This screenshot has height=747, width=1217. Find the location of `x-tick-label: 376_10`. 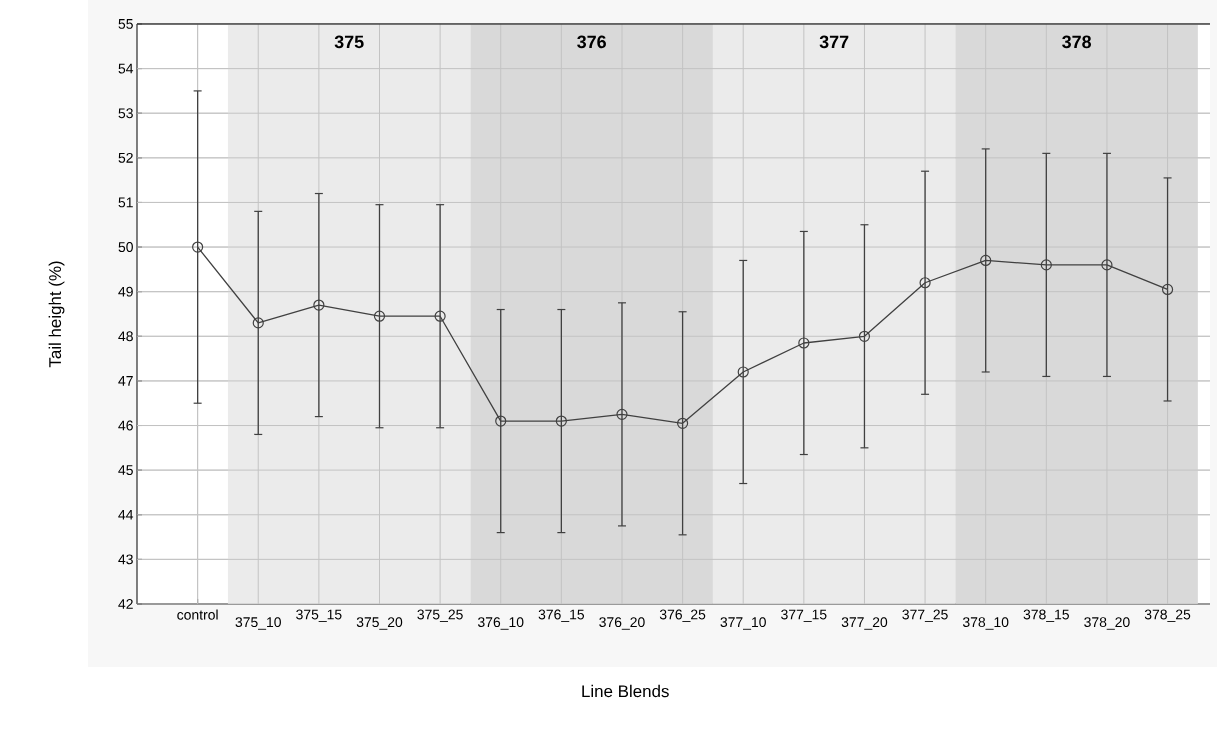

x-tick-label: 376_10 is located at coordinates (500, 623).